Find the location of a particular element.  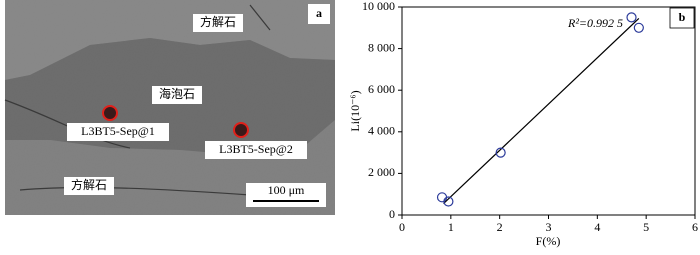

y-tick-label: 0 is located at coordinates (392, 214).